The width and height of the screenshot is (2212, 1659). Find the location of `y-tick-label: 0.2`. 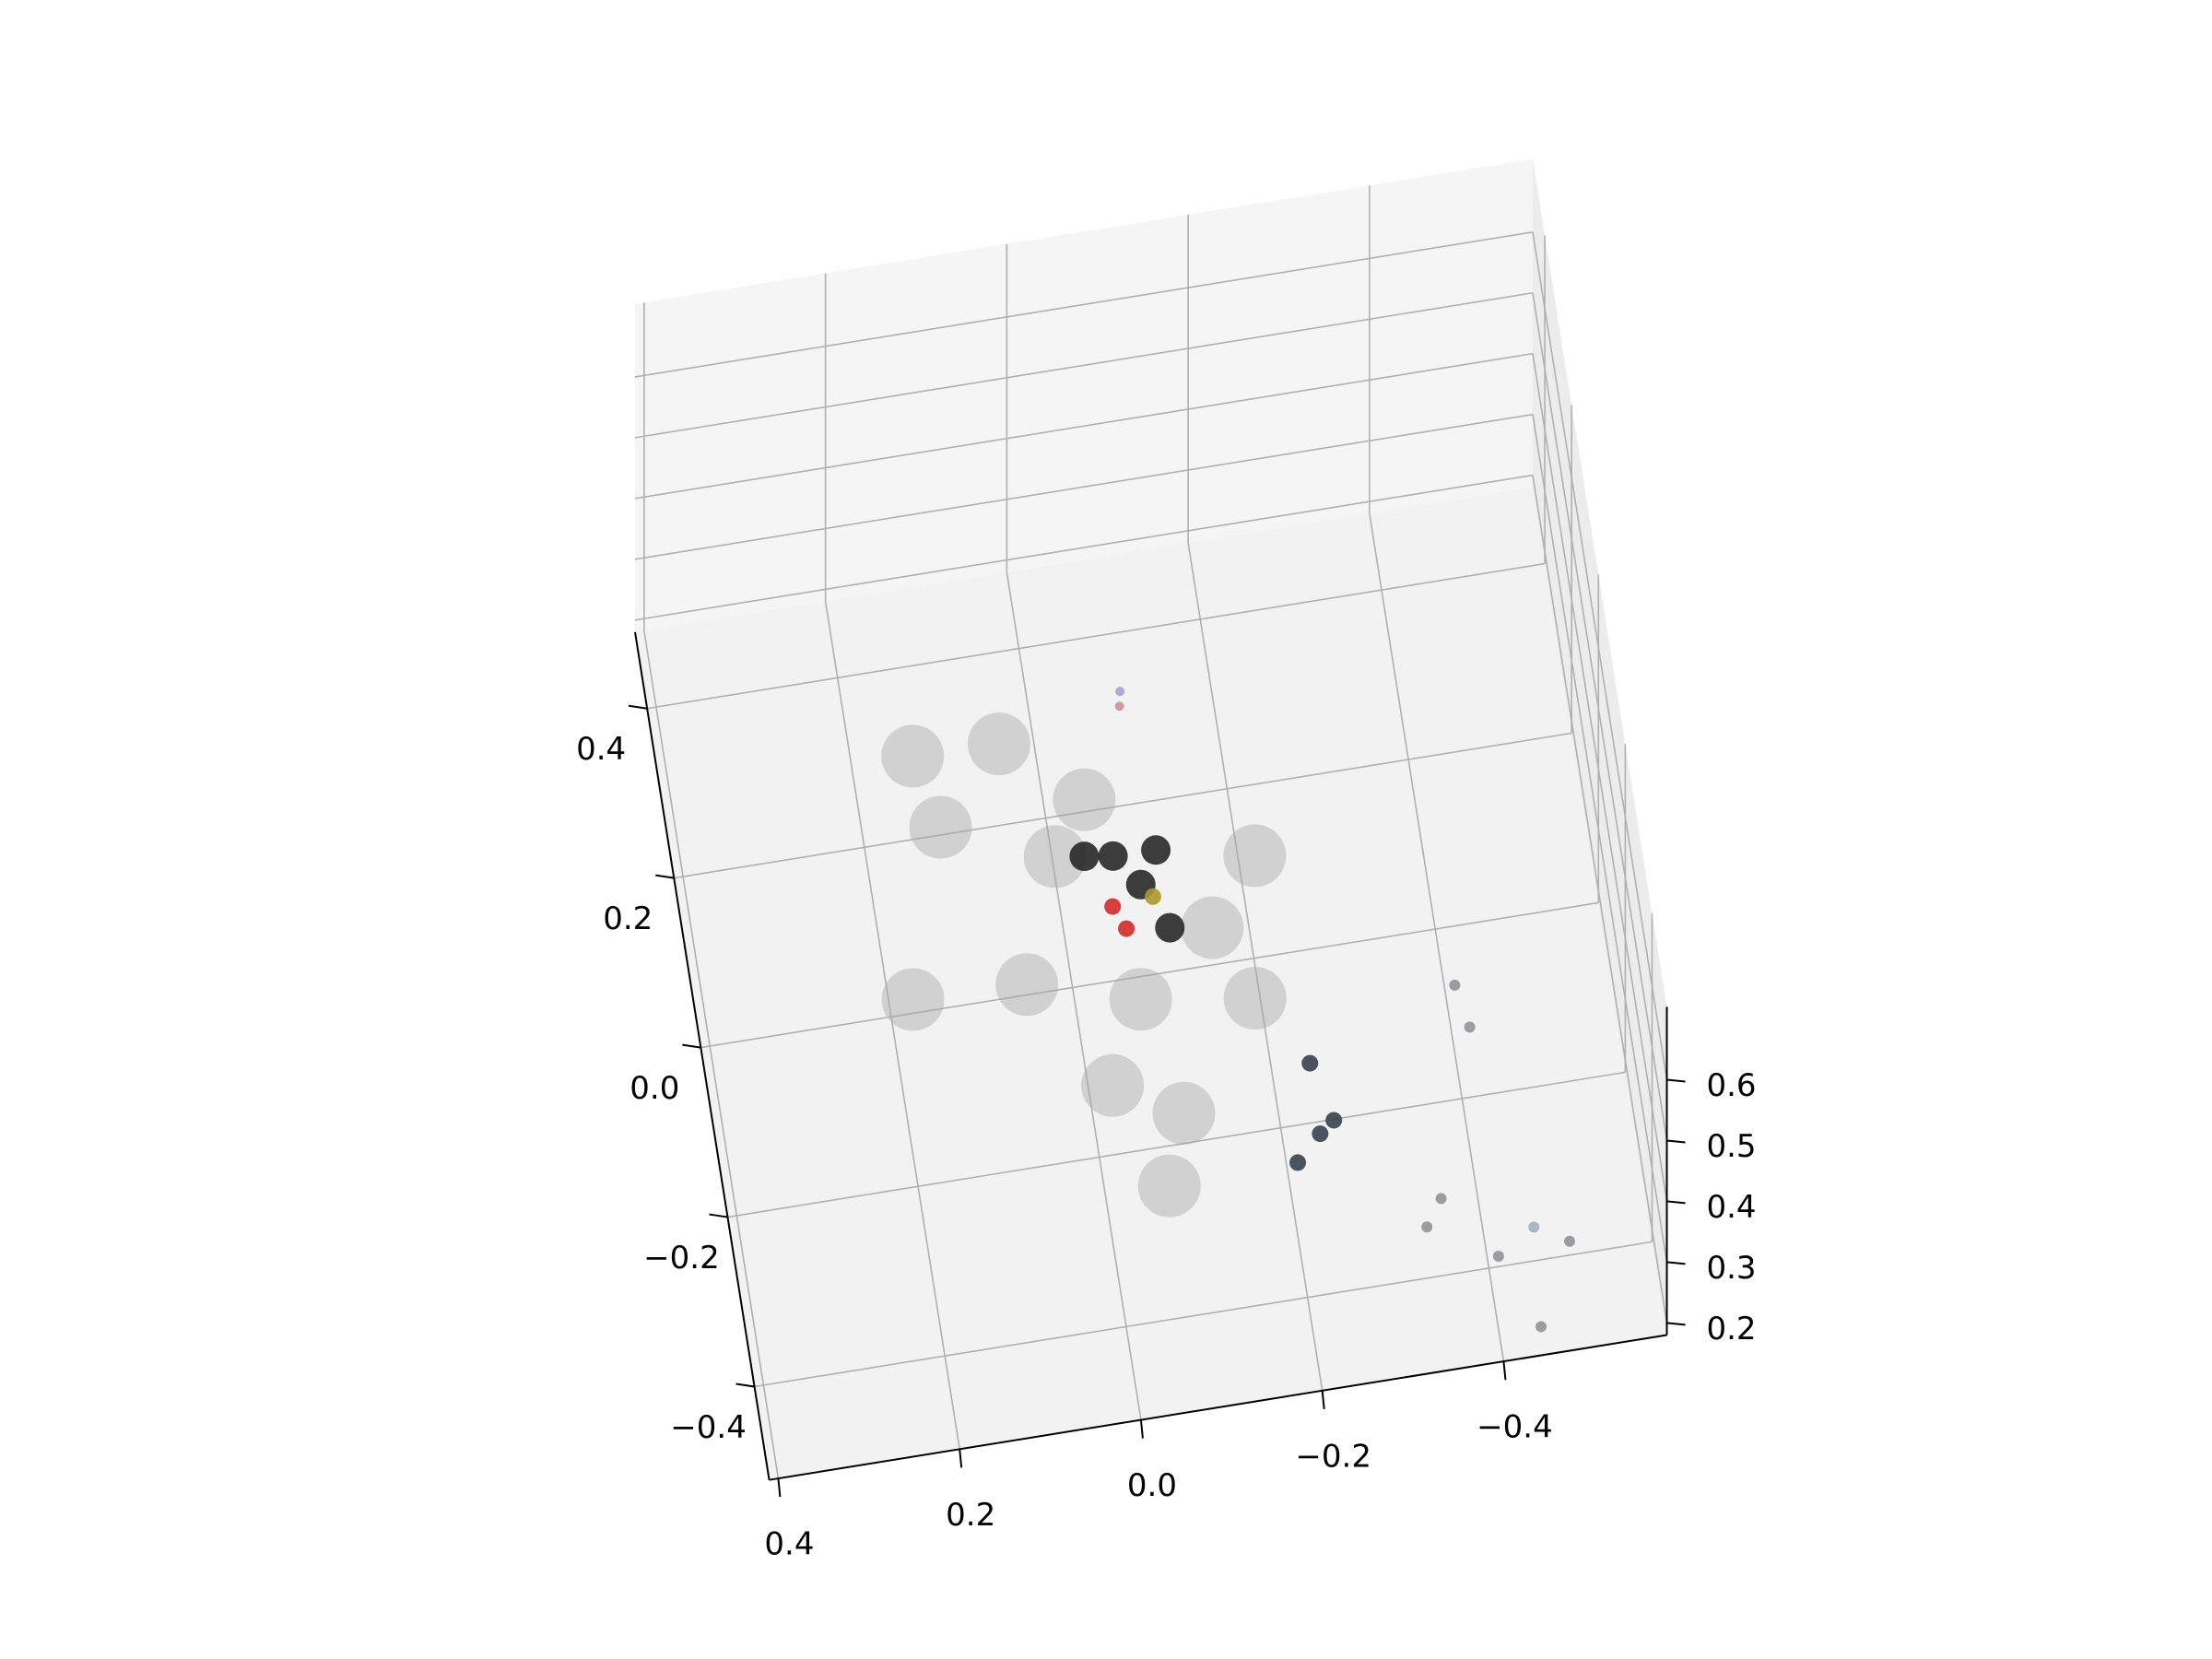

y-tick-label: 0.2 is located at coordinates (628, 918).